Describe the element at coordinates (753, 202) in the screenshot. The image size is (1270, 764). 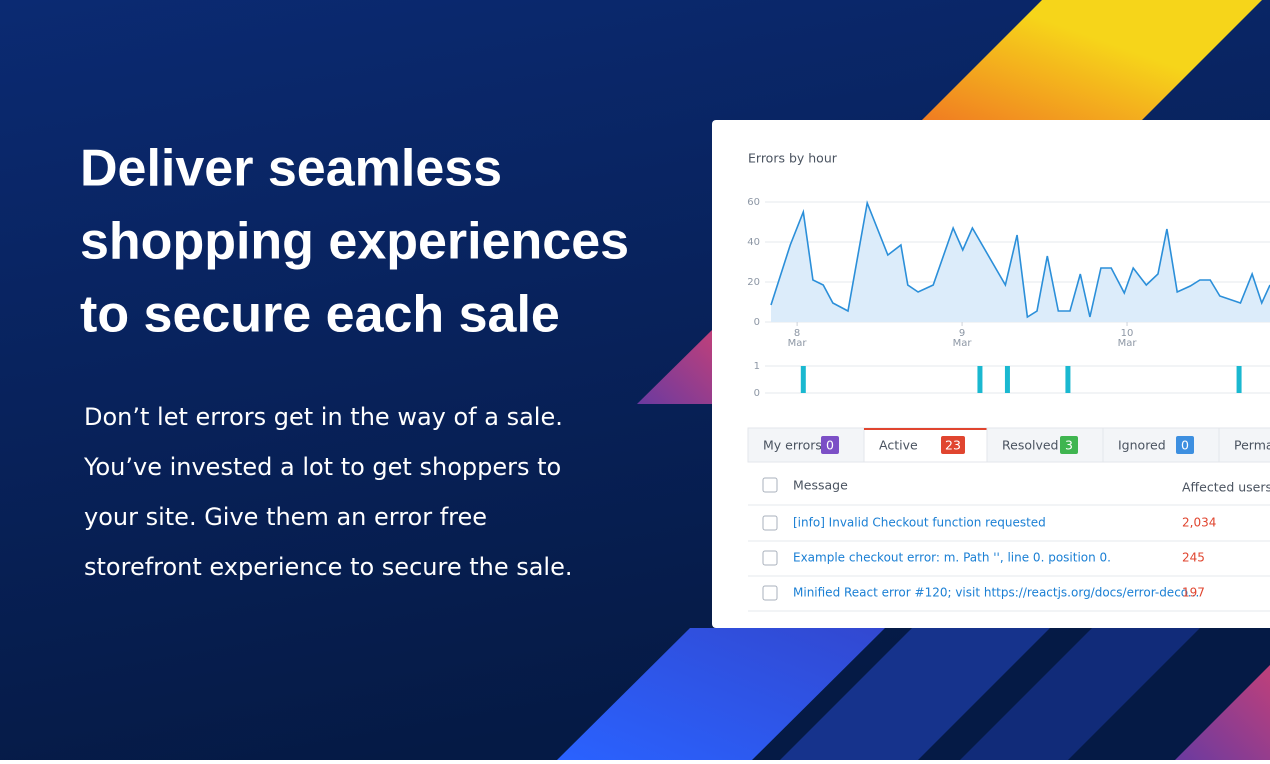
I see `y-tick-label: 60` at that location.